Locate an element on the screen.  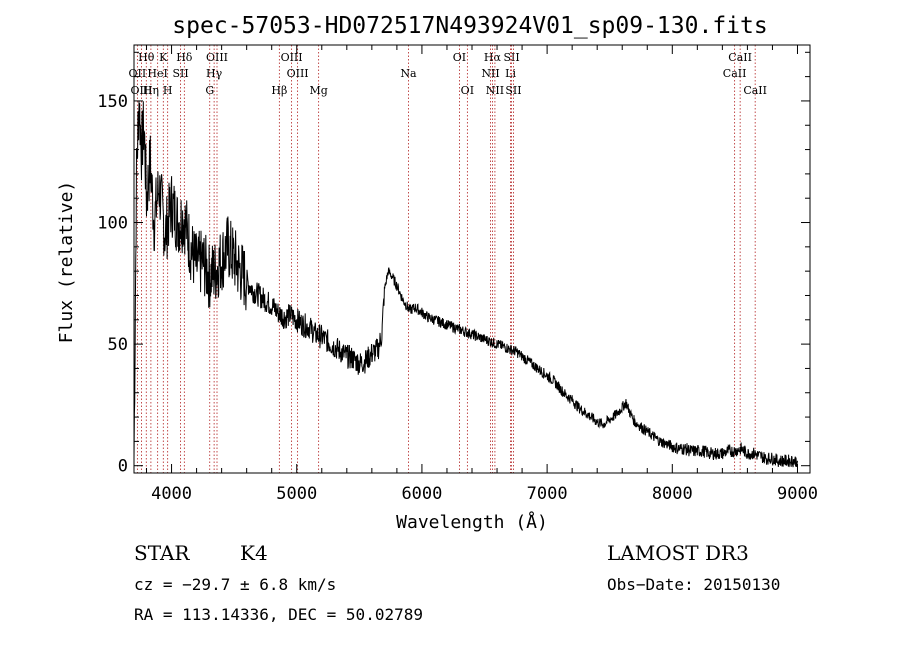
coordinates-label: RA = 113.14336, DEC = 50.02789 is located at coordinates (278, 614).